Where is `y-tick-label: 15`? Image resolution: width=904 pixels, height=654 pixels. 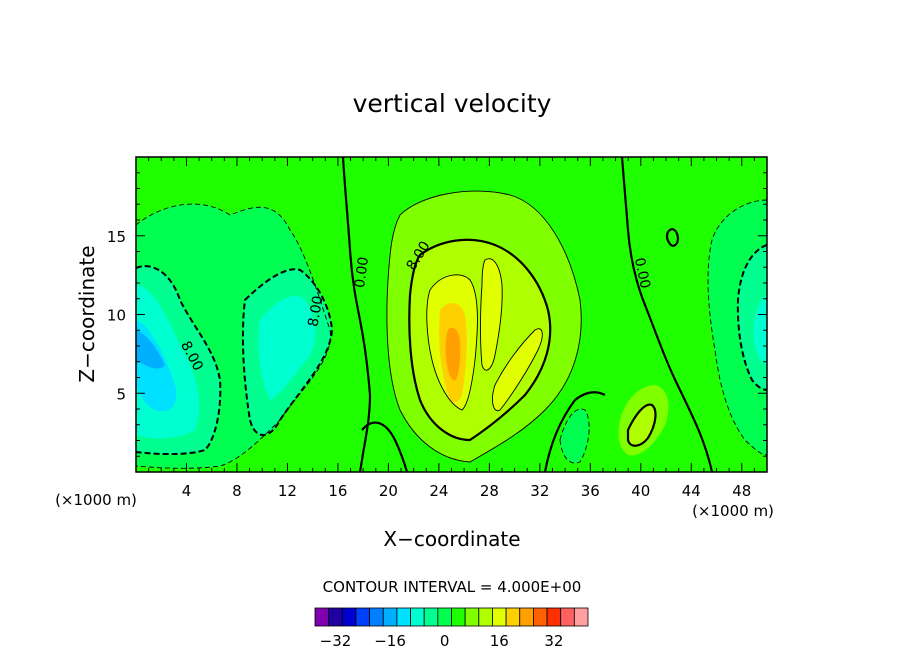 y-tick-label: 15 is located at coordinates (116, 237).